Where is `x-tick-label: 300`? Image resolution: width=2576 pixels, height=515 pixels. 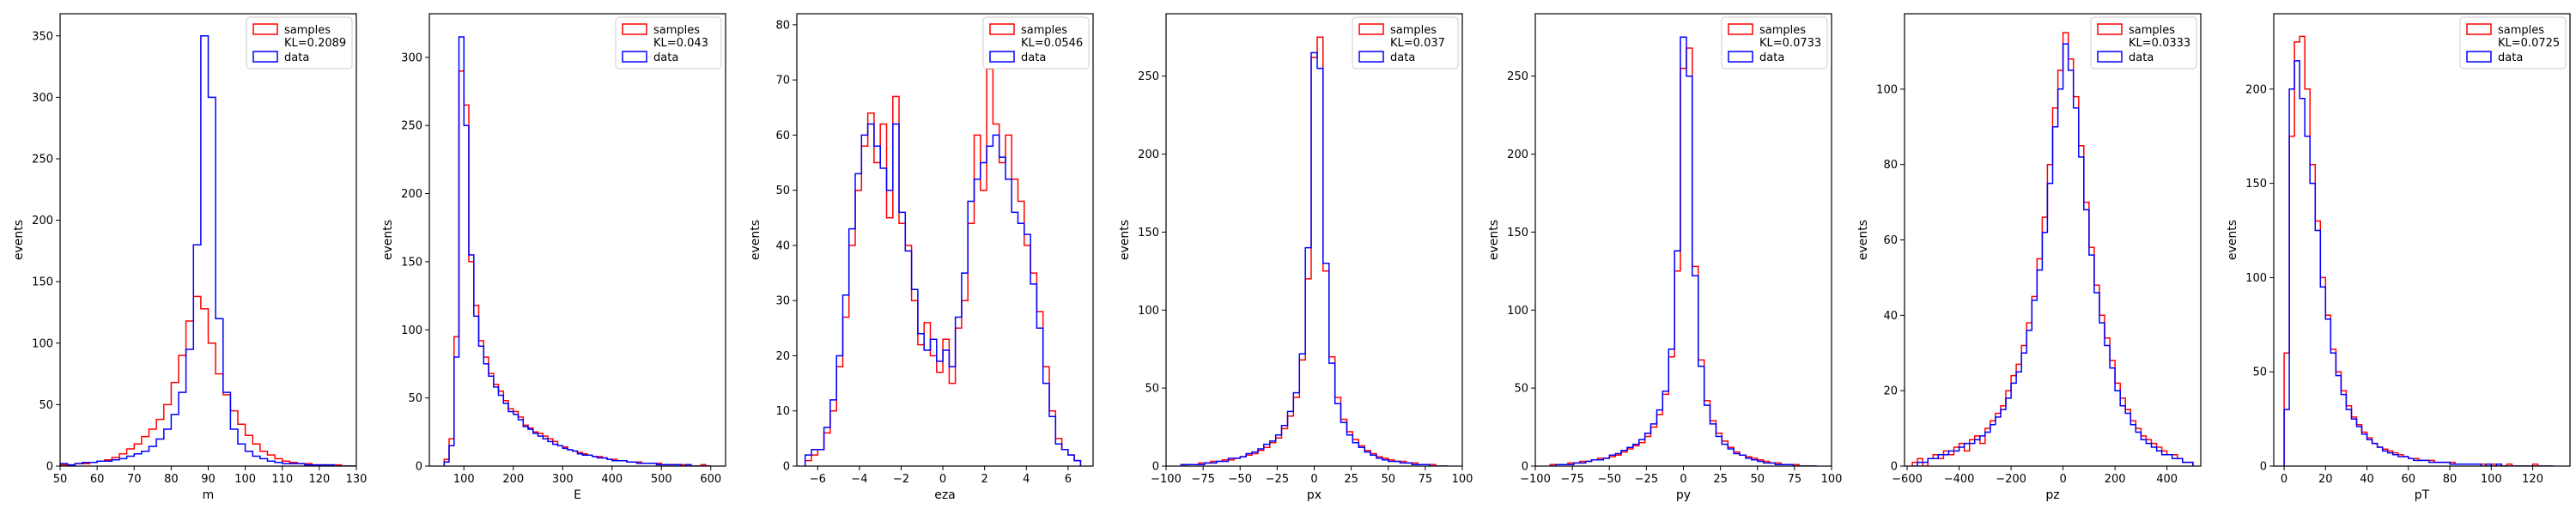 x-tick-label: 300 is located at coordinates (563, 479).